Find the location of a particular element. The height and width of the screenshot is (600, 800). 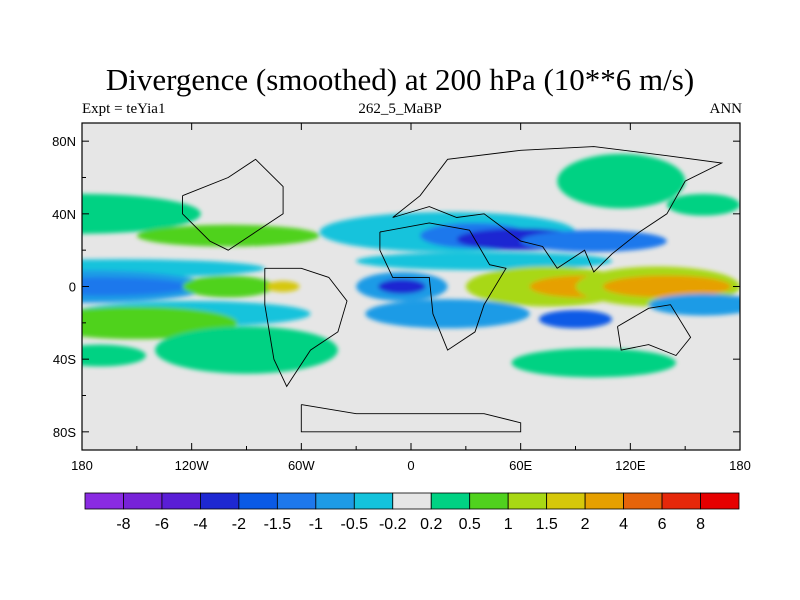

x-tick-label: 120W is located at coordinates (192, 465).